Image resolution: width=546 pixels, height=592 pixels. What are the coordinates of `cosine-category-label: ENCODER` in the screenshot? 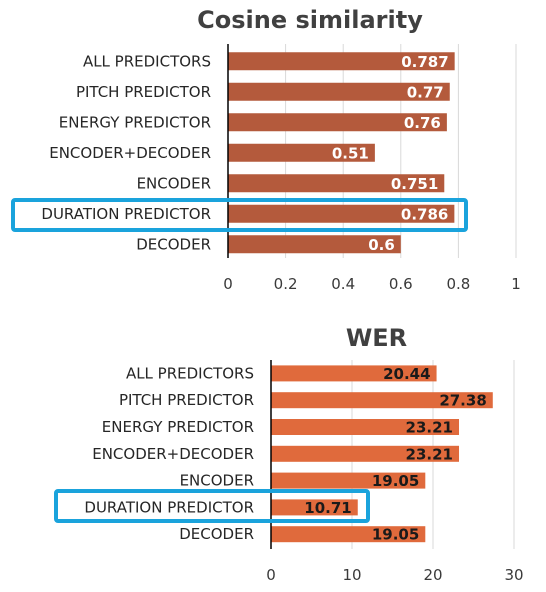 It's located at (174, 183).